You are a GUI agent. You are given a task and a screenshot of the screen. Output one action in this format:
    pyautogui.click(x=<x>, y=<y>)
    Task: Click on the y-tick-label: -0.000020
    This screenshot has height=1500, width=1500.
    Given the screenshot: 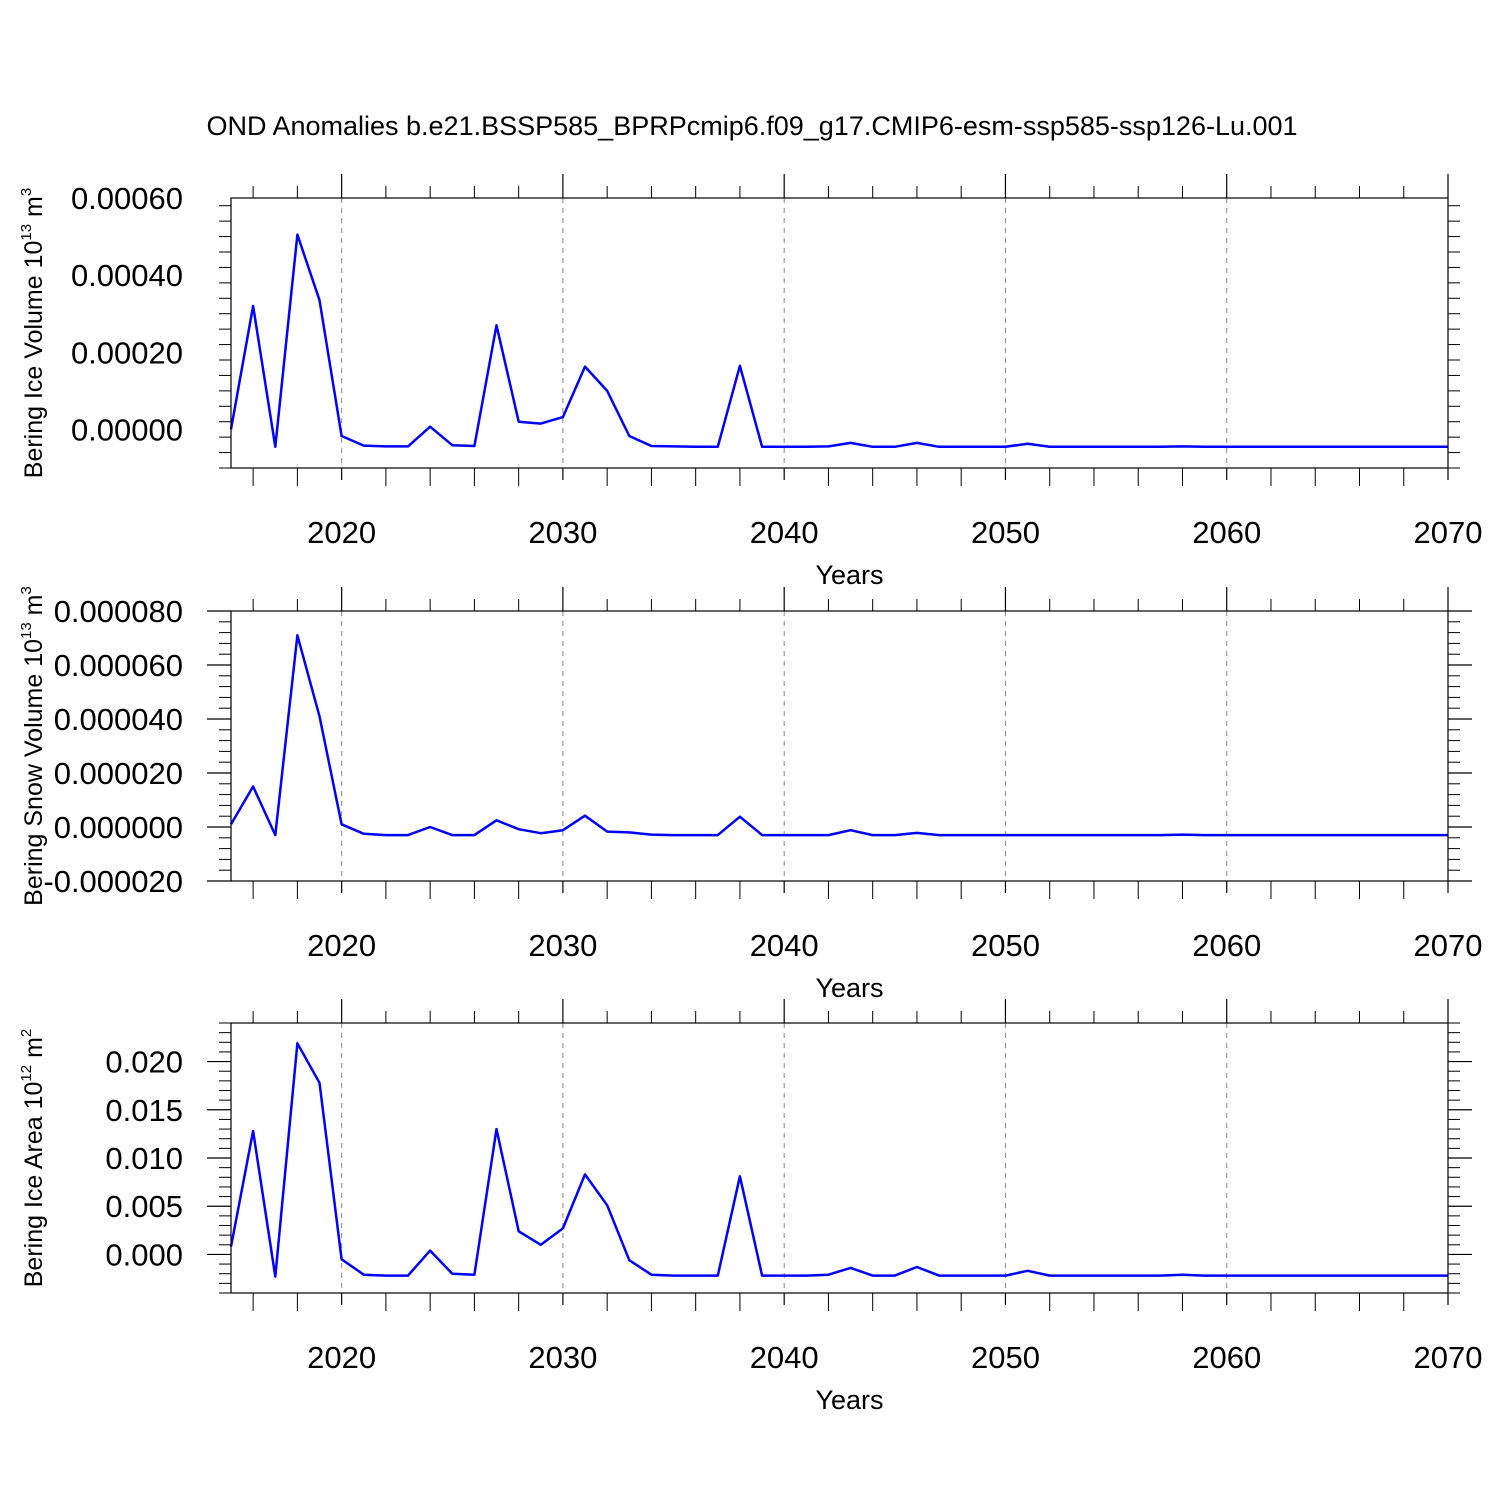 What is the action you would take?
    pyautogui.click(x=113, y=881)
    